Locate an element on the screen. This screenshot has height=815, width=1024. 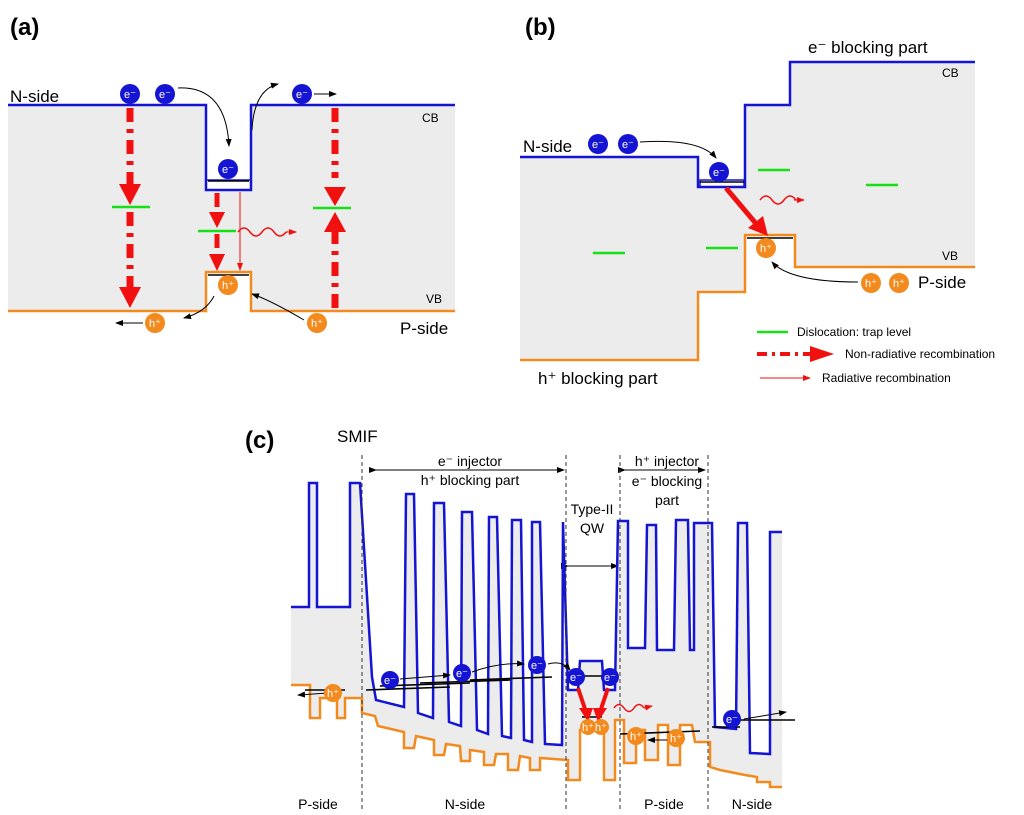
panel-c-electron-2: e⁻ is located at coordinates (462, 673).